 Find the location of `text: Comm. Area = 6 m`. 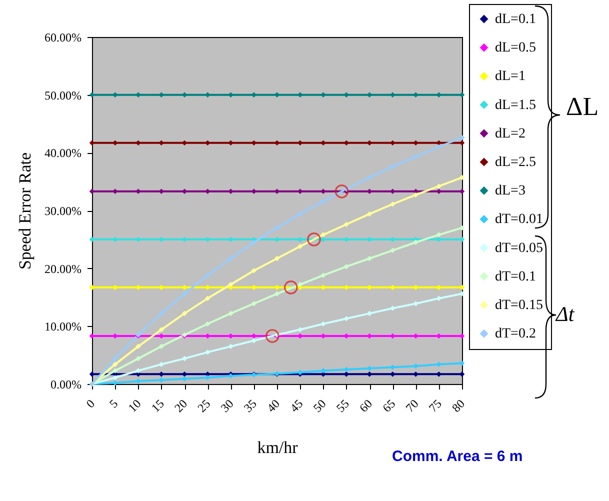

text: Comm. Area = 6 m is located at coordinates (457, 456).